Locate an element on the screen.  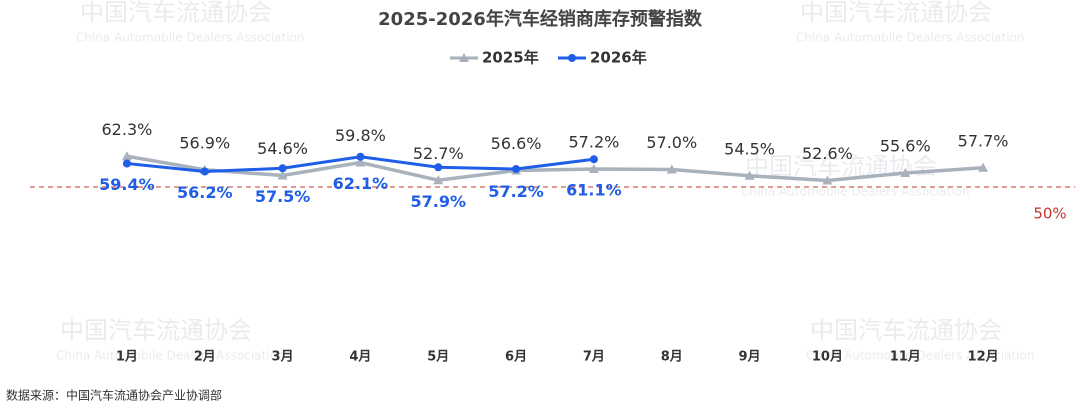
data-label: 59.8% is located at coordinates (360, 135).